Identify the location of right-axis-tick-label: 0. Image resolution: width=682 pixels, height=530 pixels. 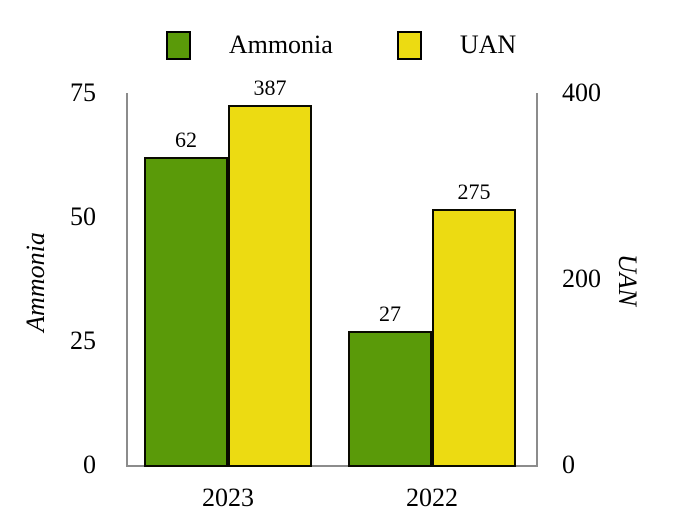
(568, 464).